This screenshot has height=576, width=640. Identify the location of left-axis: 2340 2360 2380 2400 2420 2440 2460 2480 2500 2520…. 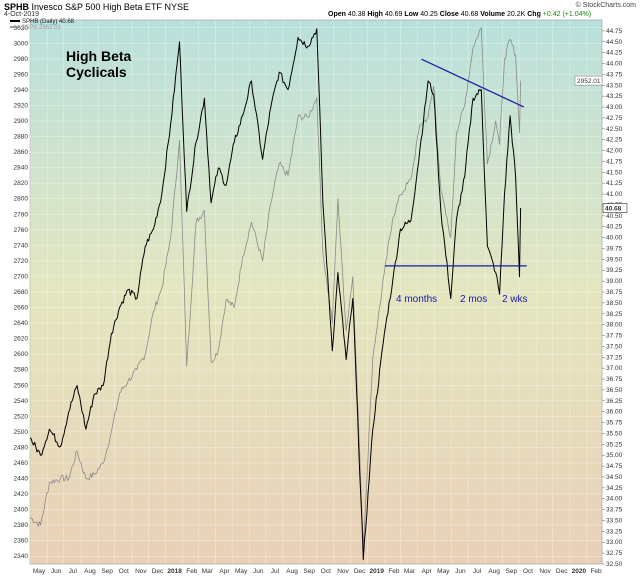
(21, 292).